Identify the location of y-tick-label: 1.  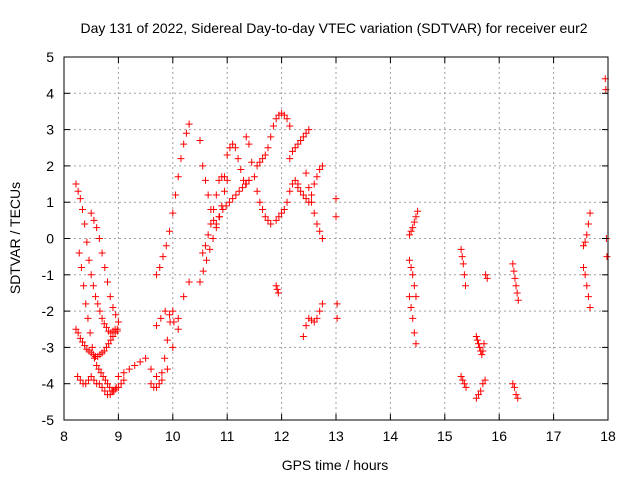
(50, 202).